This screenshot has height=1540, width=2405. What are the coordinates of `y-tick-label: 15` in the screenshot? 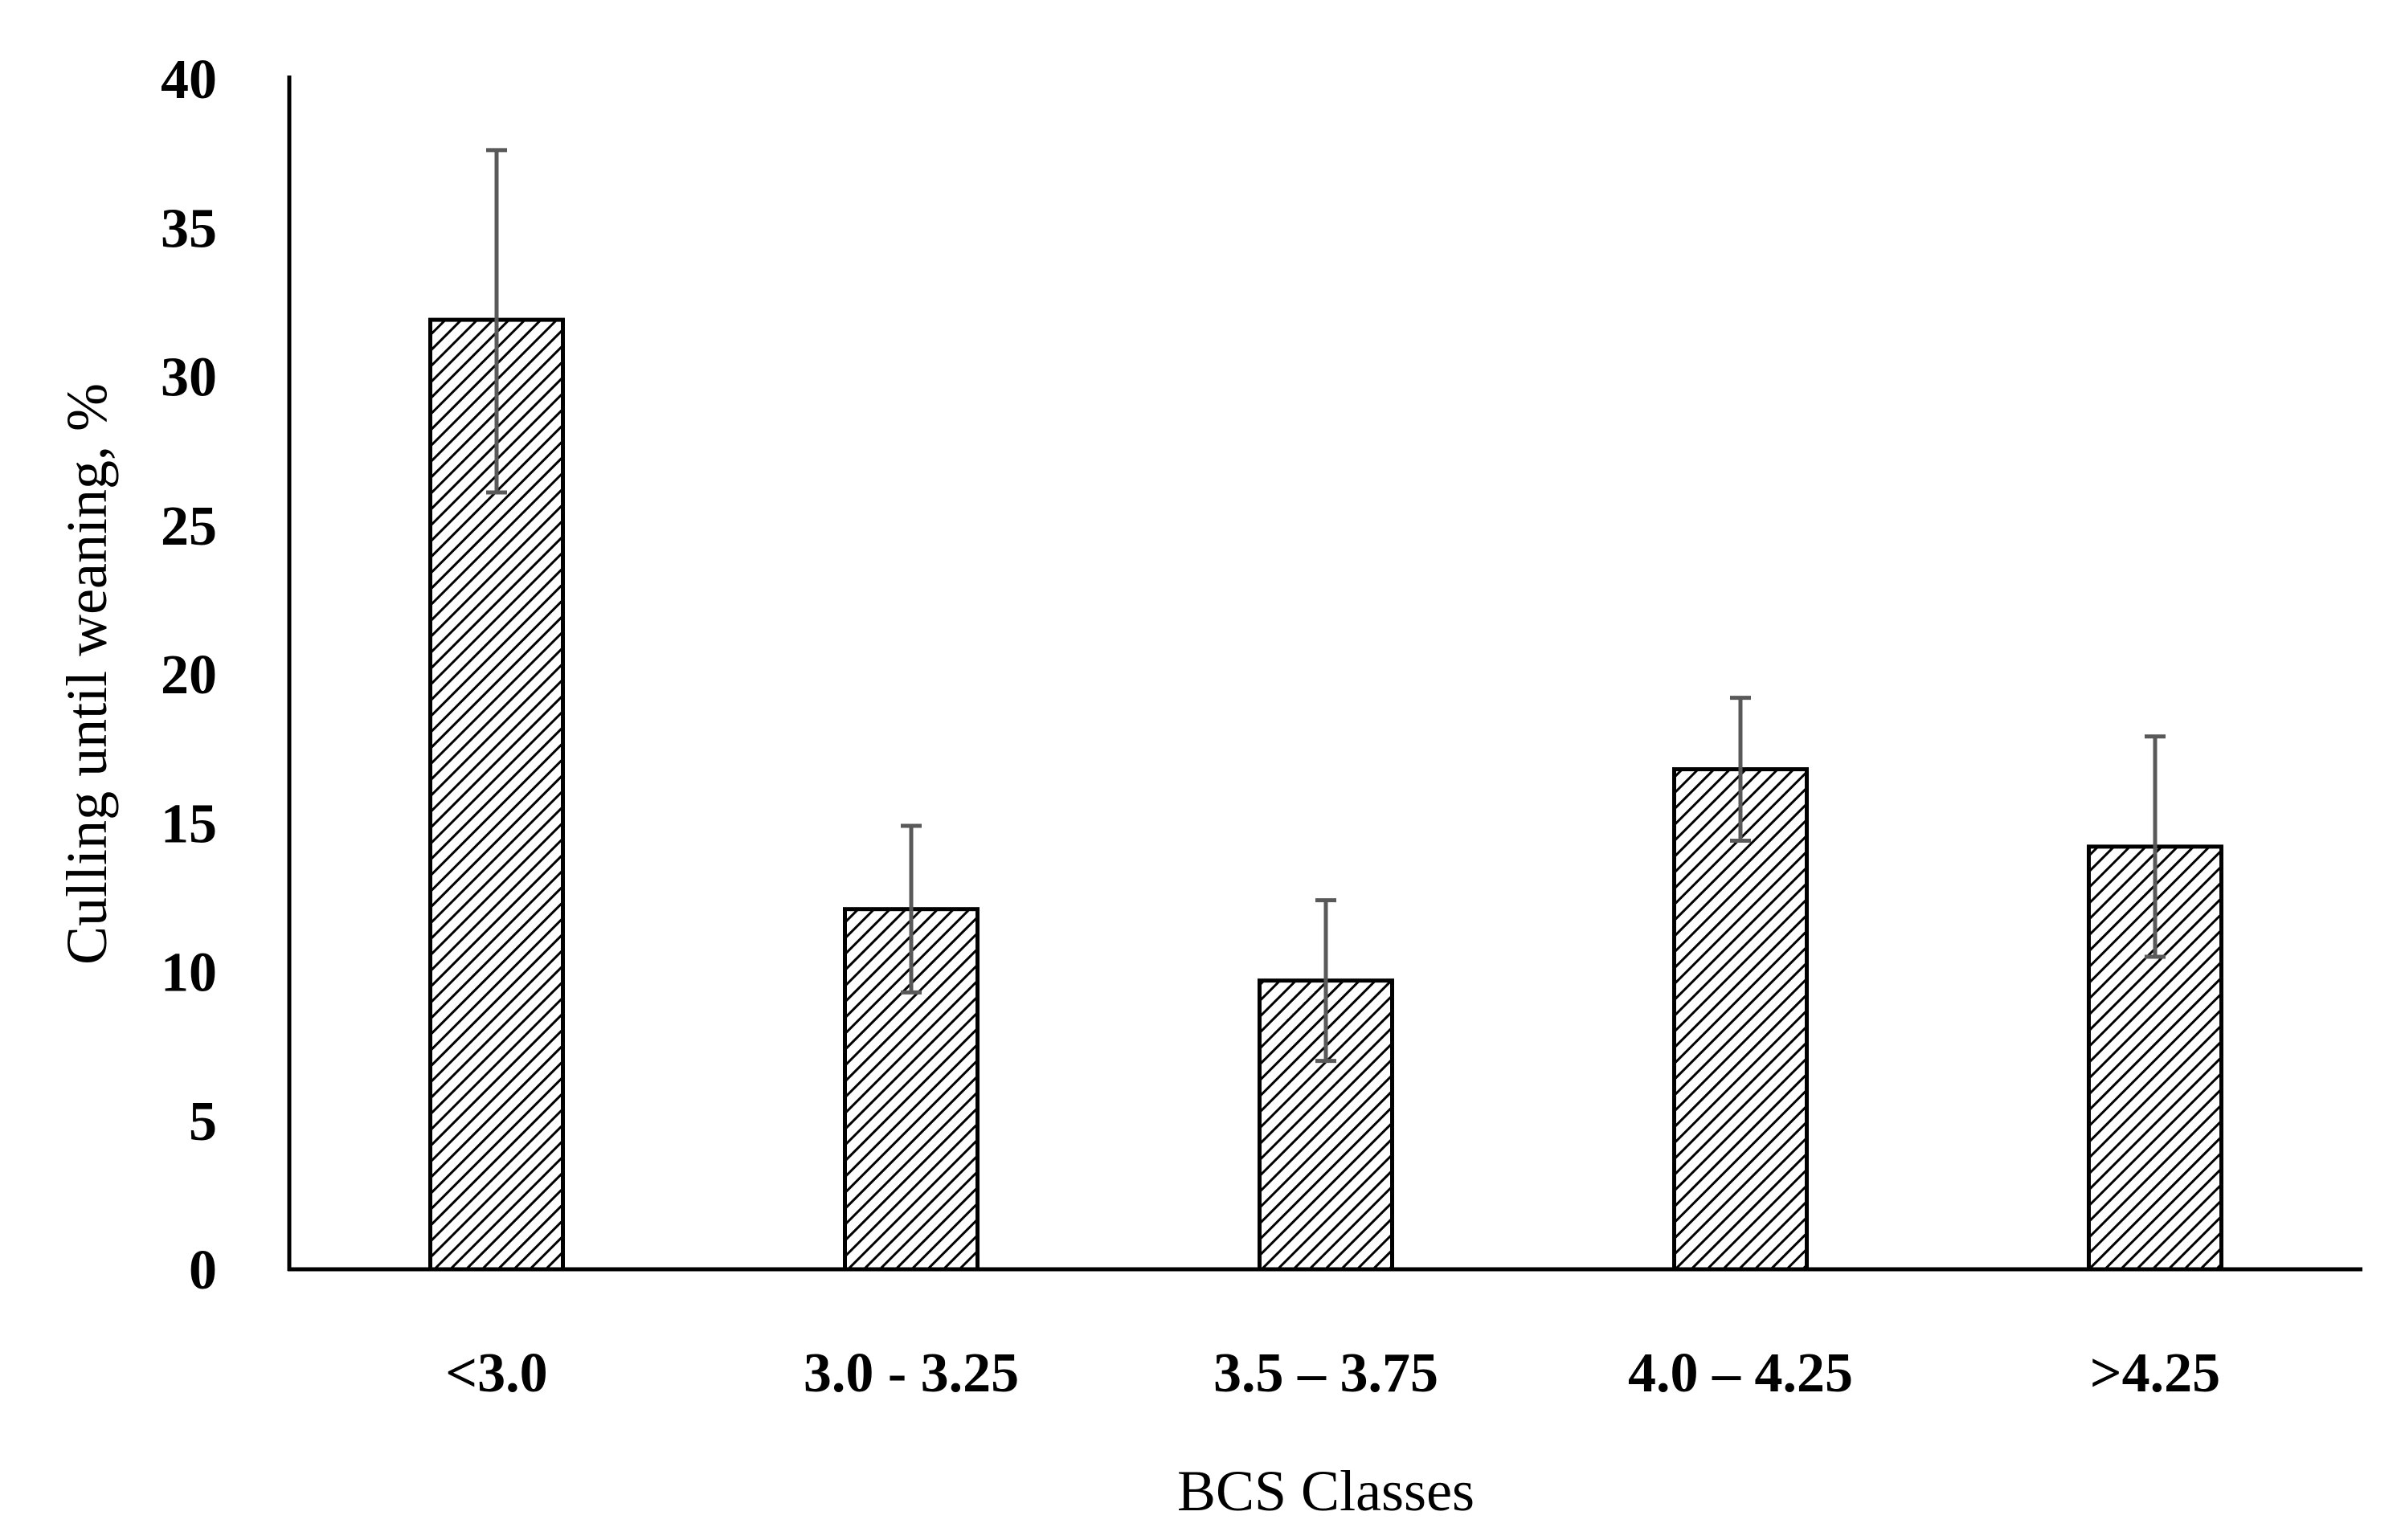 It's located at (189, 824).